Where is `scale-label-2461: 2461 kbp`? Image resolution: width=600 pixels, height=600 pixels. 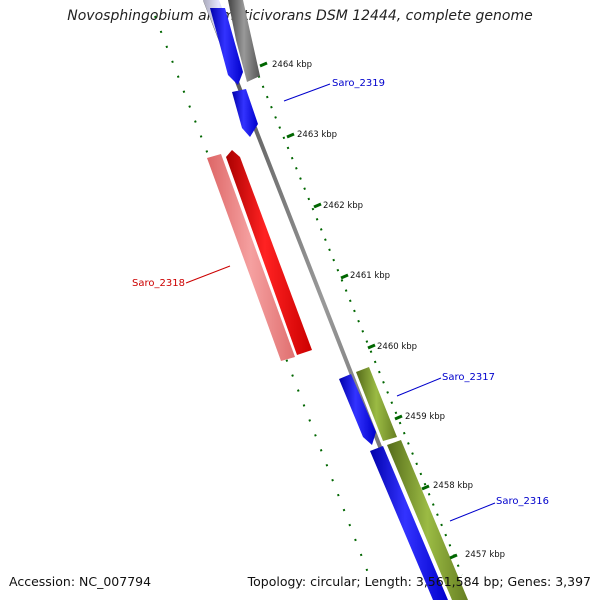 scale-label-2461: 2461 kbp is located at coordinates (370, 276).